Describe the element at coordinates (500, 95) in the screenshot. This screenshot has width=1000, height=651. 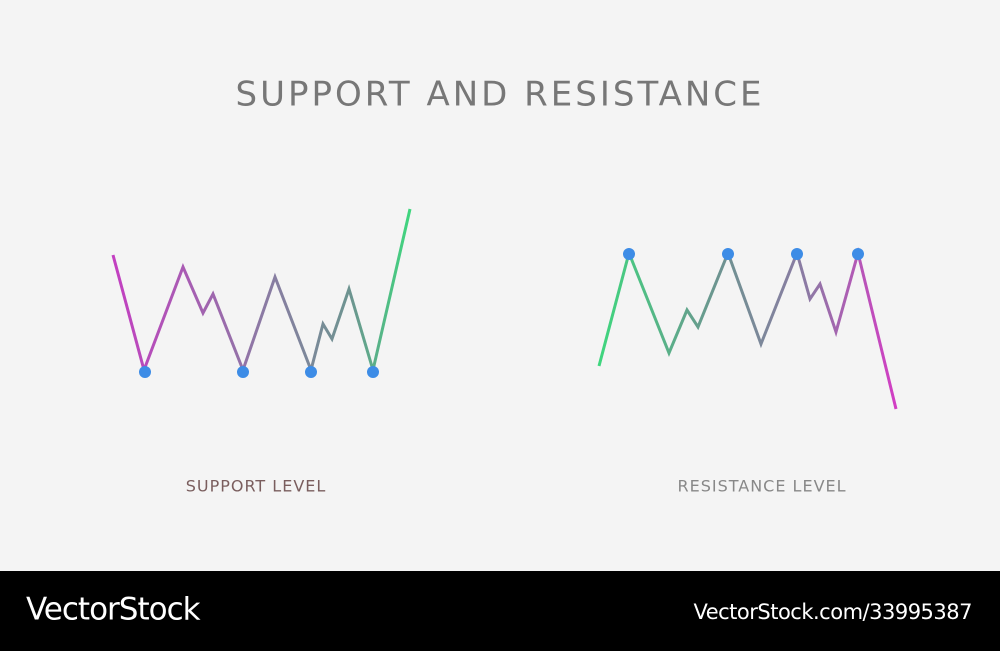
I see `title: SUPPORT AND RESISTANCE` at that location.